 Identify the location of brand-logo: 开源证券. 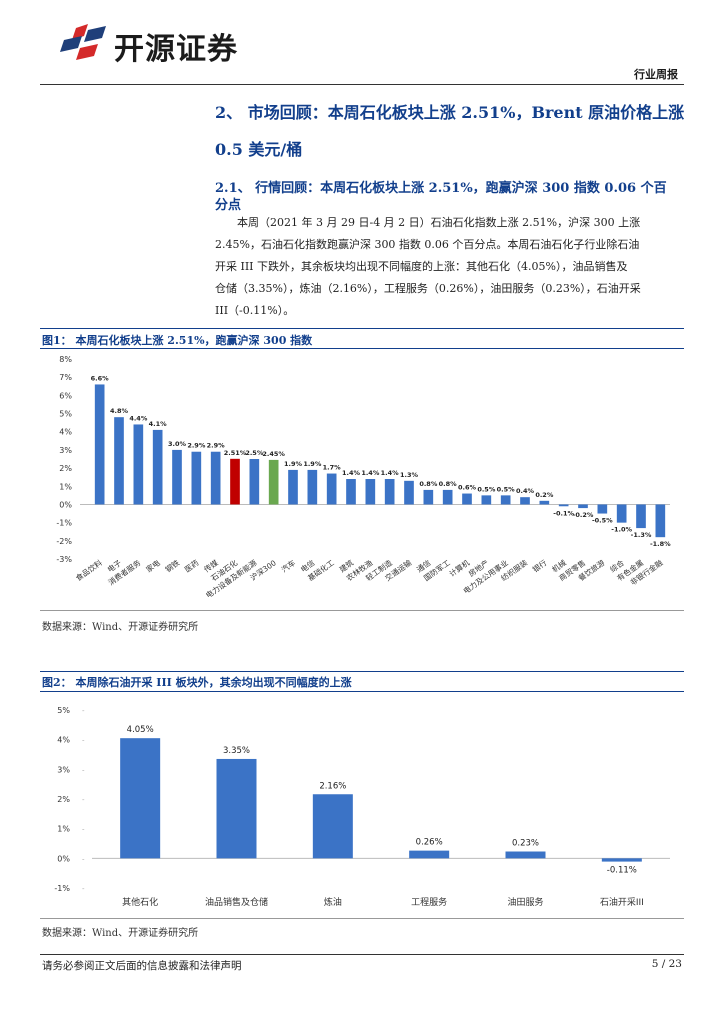
(178, 44).